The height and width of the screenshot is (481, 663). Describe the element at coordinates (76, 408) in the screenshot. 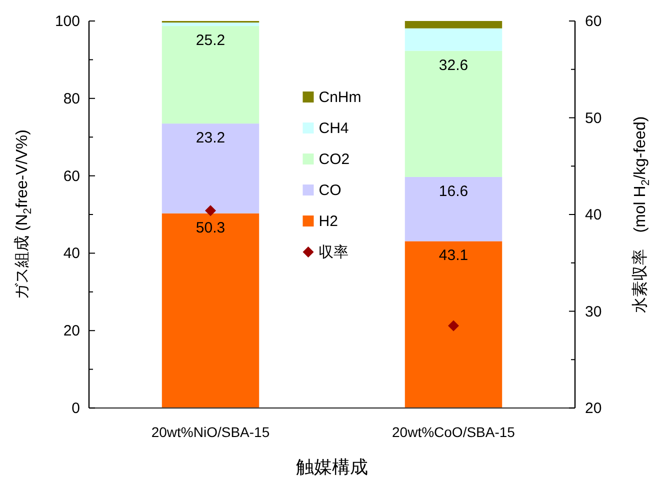

I see `y-tick-label: 0` at that location.